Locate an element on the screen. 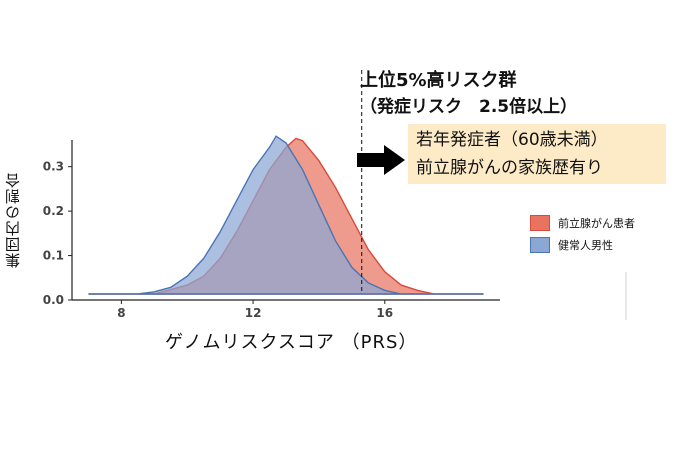 Image resolution: width=675 pixels, height=450 pixels. y-tick-label-0: 0.0 is located at coordinates (53, 300).